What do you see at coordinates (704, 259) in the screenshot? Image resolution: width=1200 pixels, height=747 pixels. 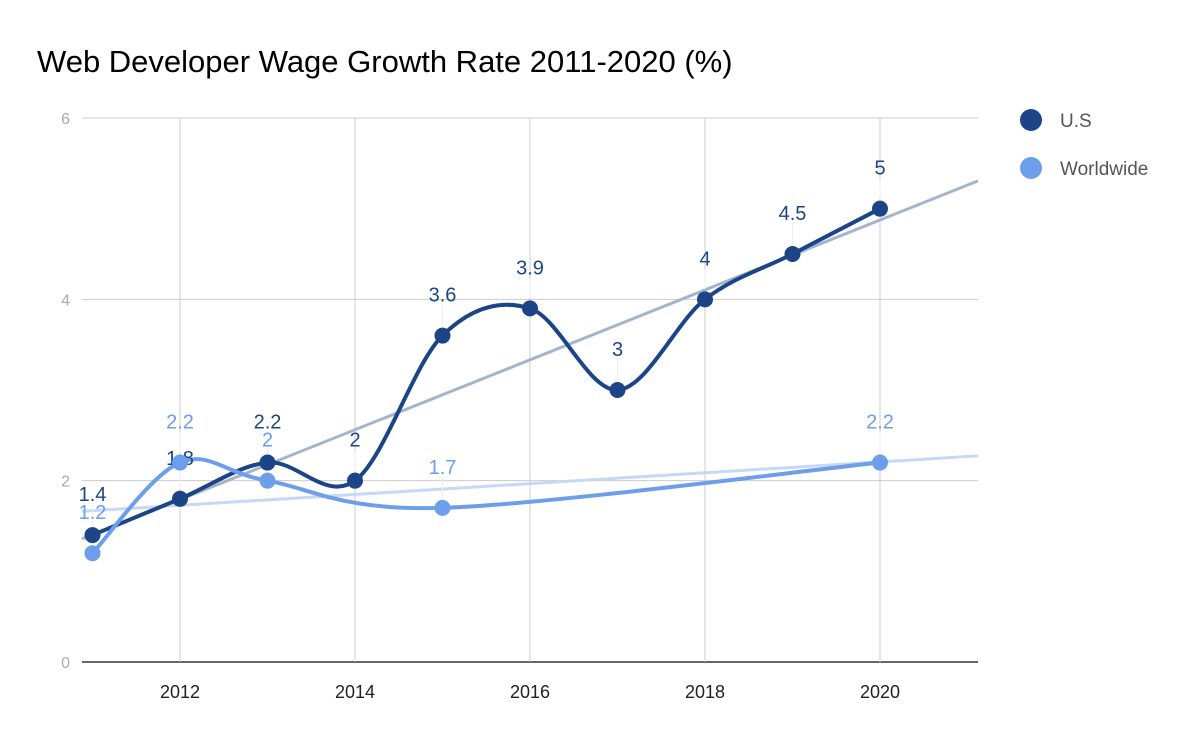 I see `data-label: 4` at bounding box center [704, 259].